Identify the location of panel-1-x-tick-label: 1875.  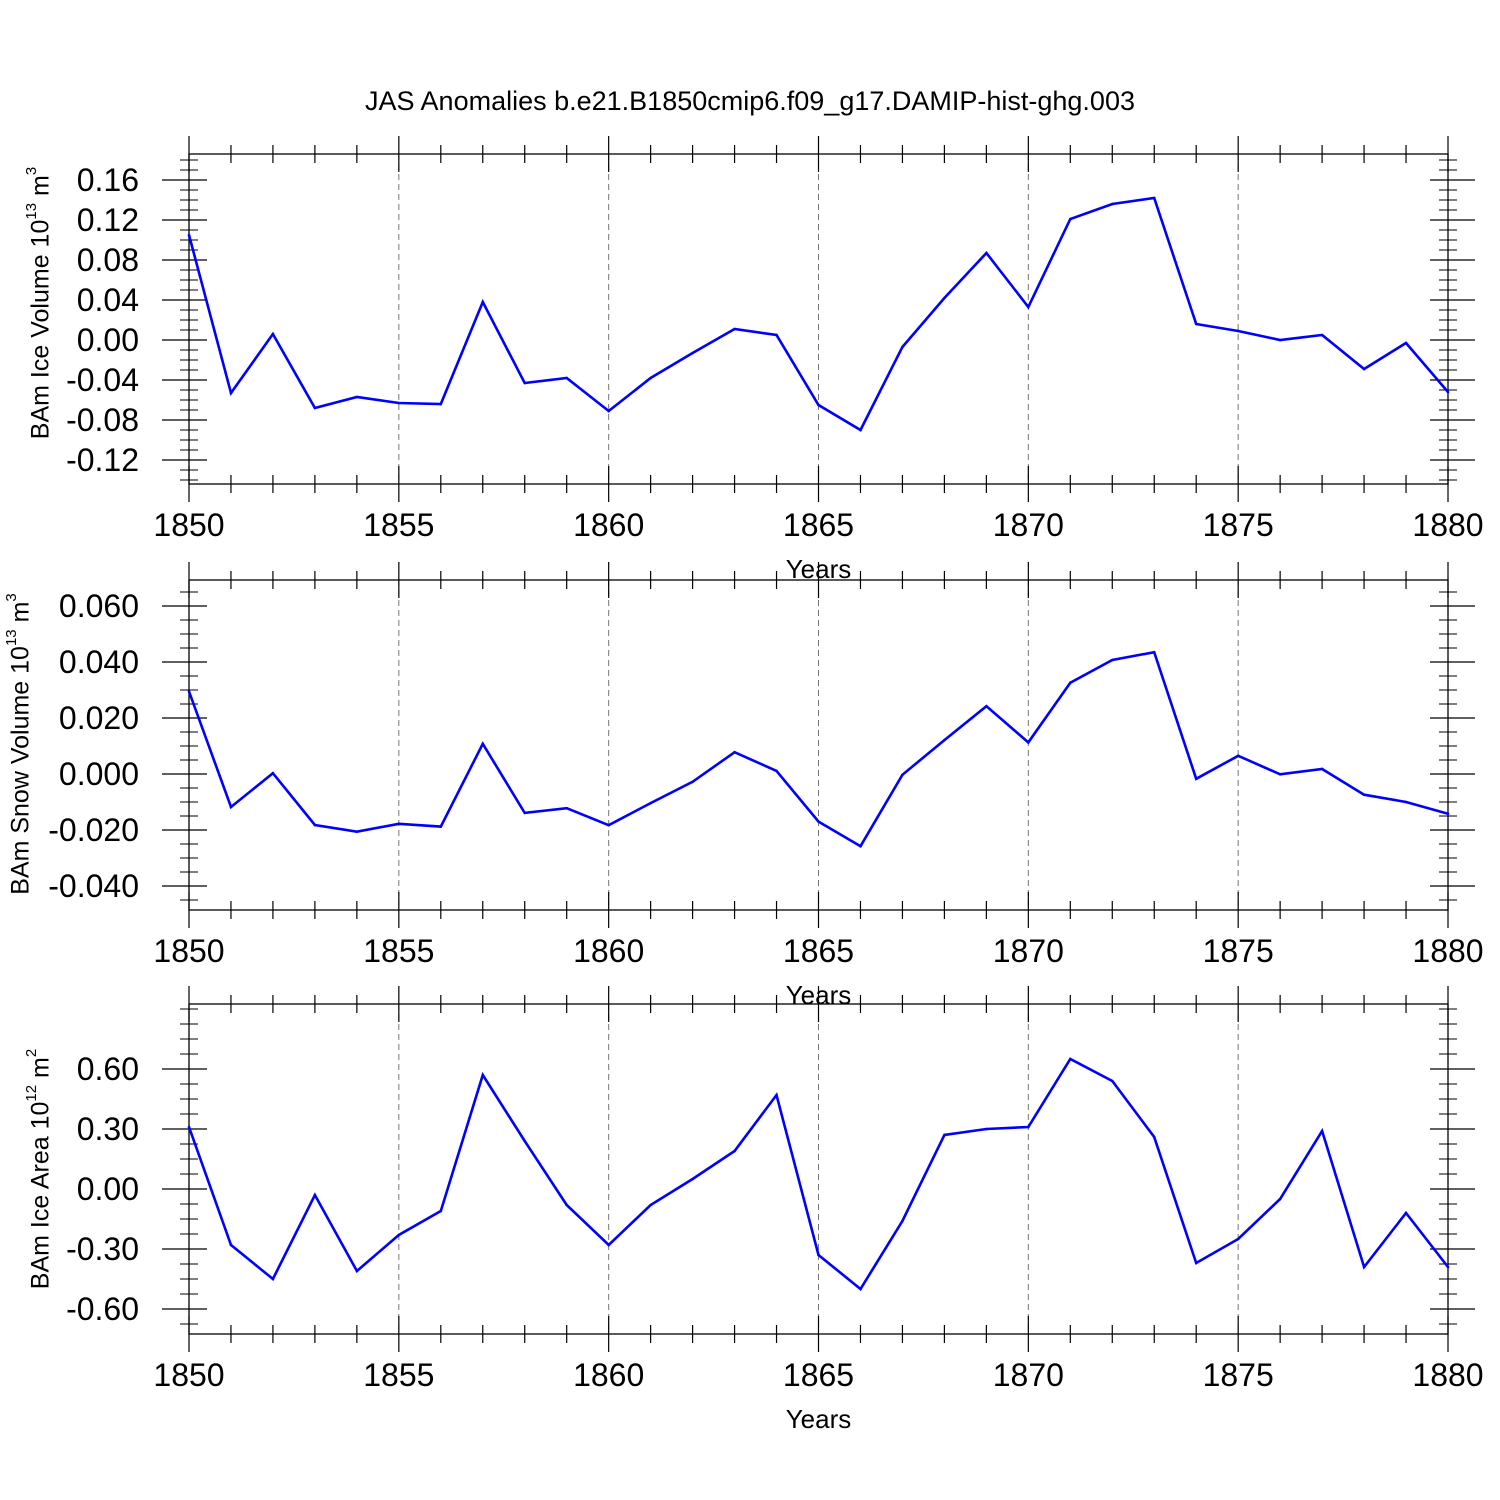
(1238, 525).